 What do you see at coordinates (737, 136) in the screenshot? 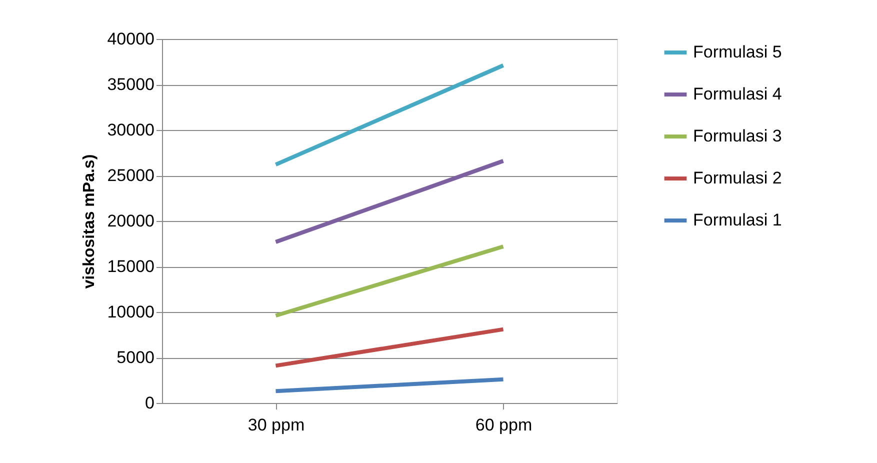
I see `legend-label: Formulasi 3` at bounding box center [737, 136].